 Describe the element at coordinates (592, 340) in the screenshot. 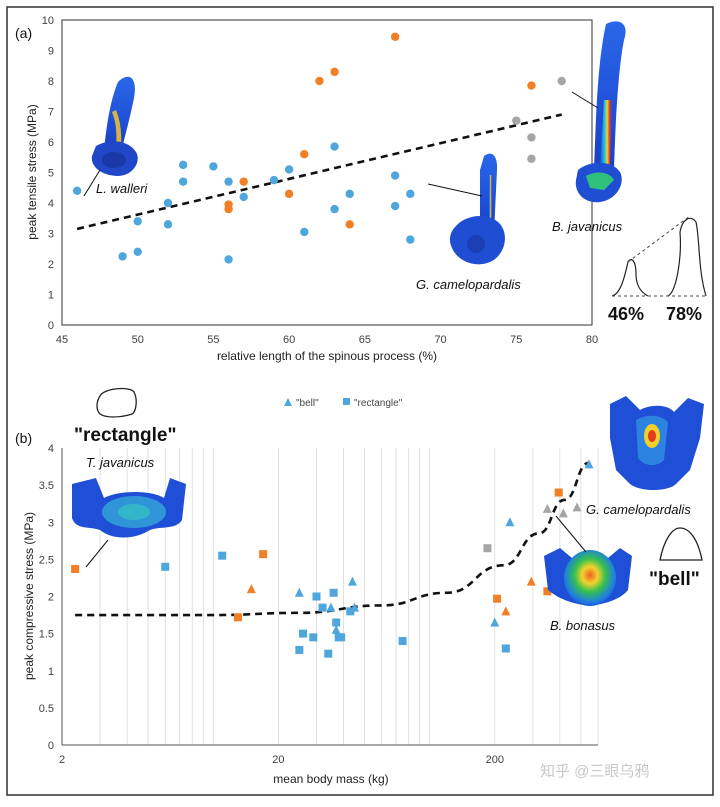

I see `panel-a-x-tick-7: 80` at that location.